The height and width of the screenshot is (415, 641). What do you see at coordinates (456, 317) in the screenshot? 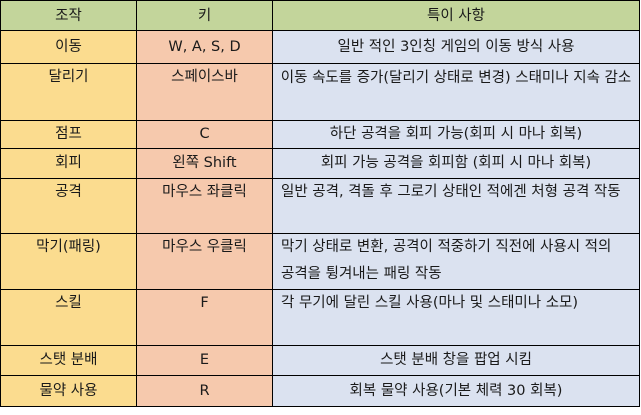
I see `description-cell: 각 무기에 달린 스킬 사용(마나 및 스태미나 소모)` at bounding box center [456, 317].